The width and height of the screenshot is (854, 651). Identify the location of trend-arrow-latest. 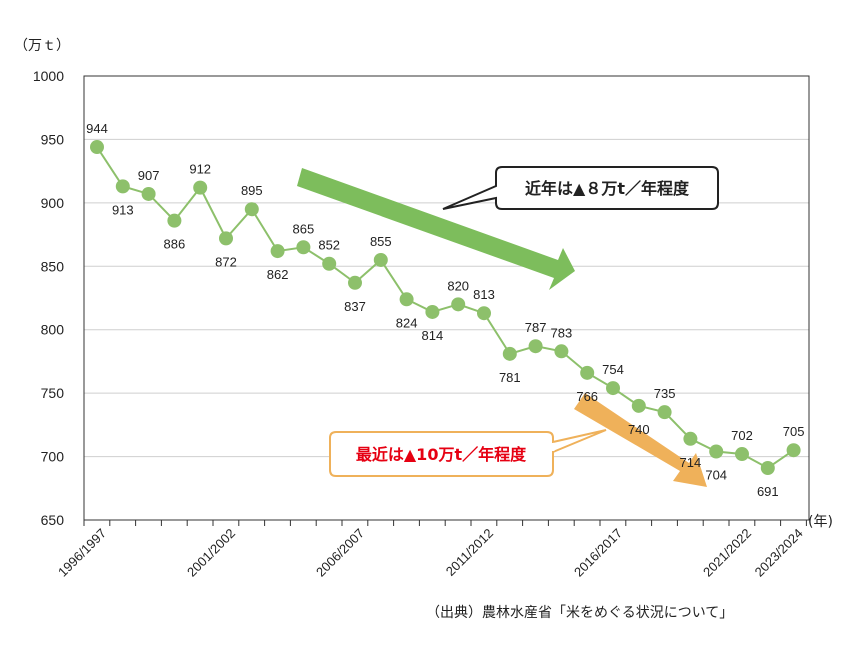
(640, 440).